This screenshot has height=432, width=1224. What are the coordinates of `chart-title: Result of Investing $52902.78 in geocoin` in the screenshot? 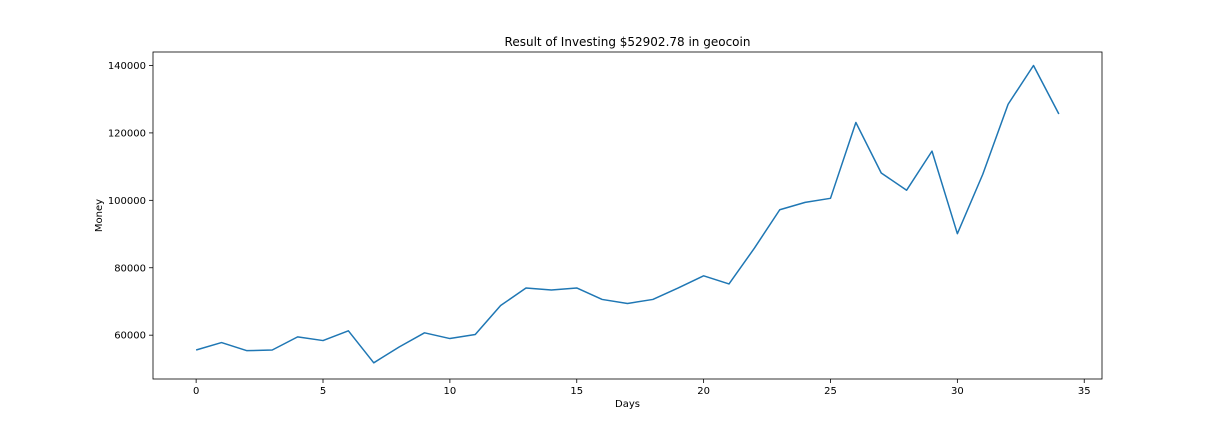 It's located at (628, 42).